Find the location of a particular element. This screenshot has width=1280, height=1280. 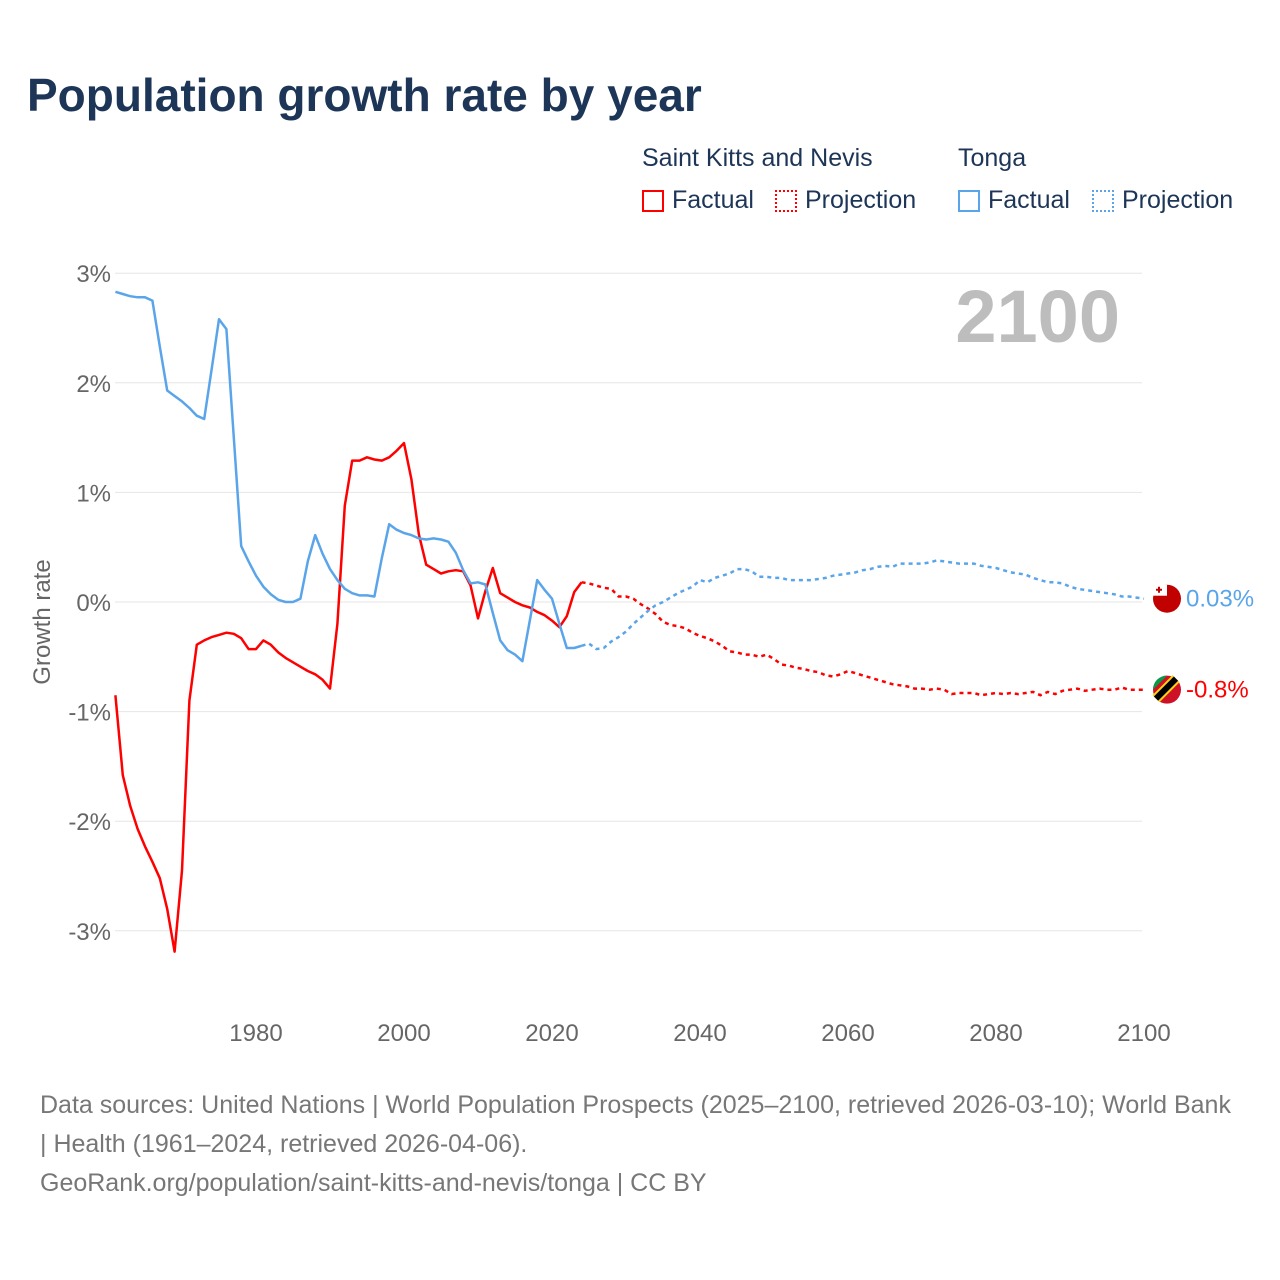

line-saint-kitts-and-nevis-factual is located at coordinates (348, 697).